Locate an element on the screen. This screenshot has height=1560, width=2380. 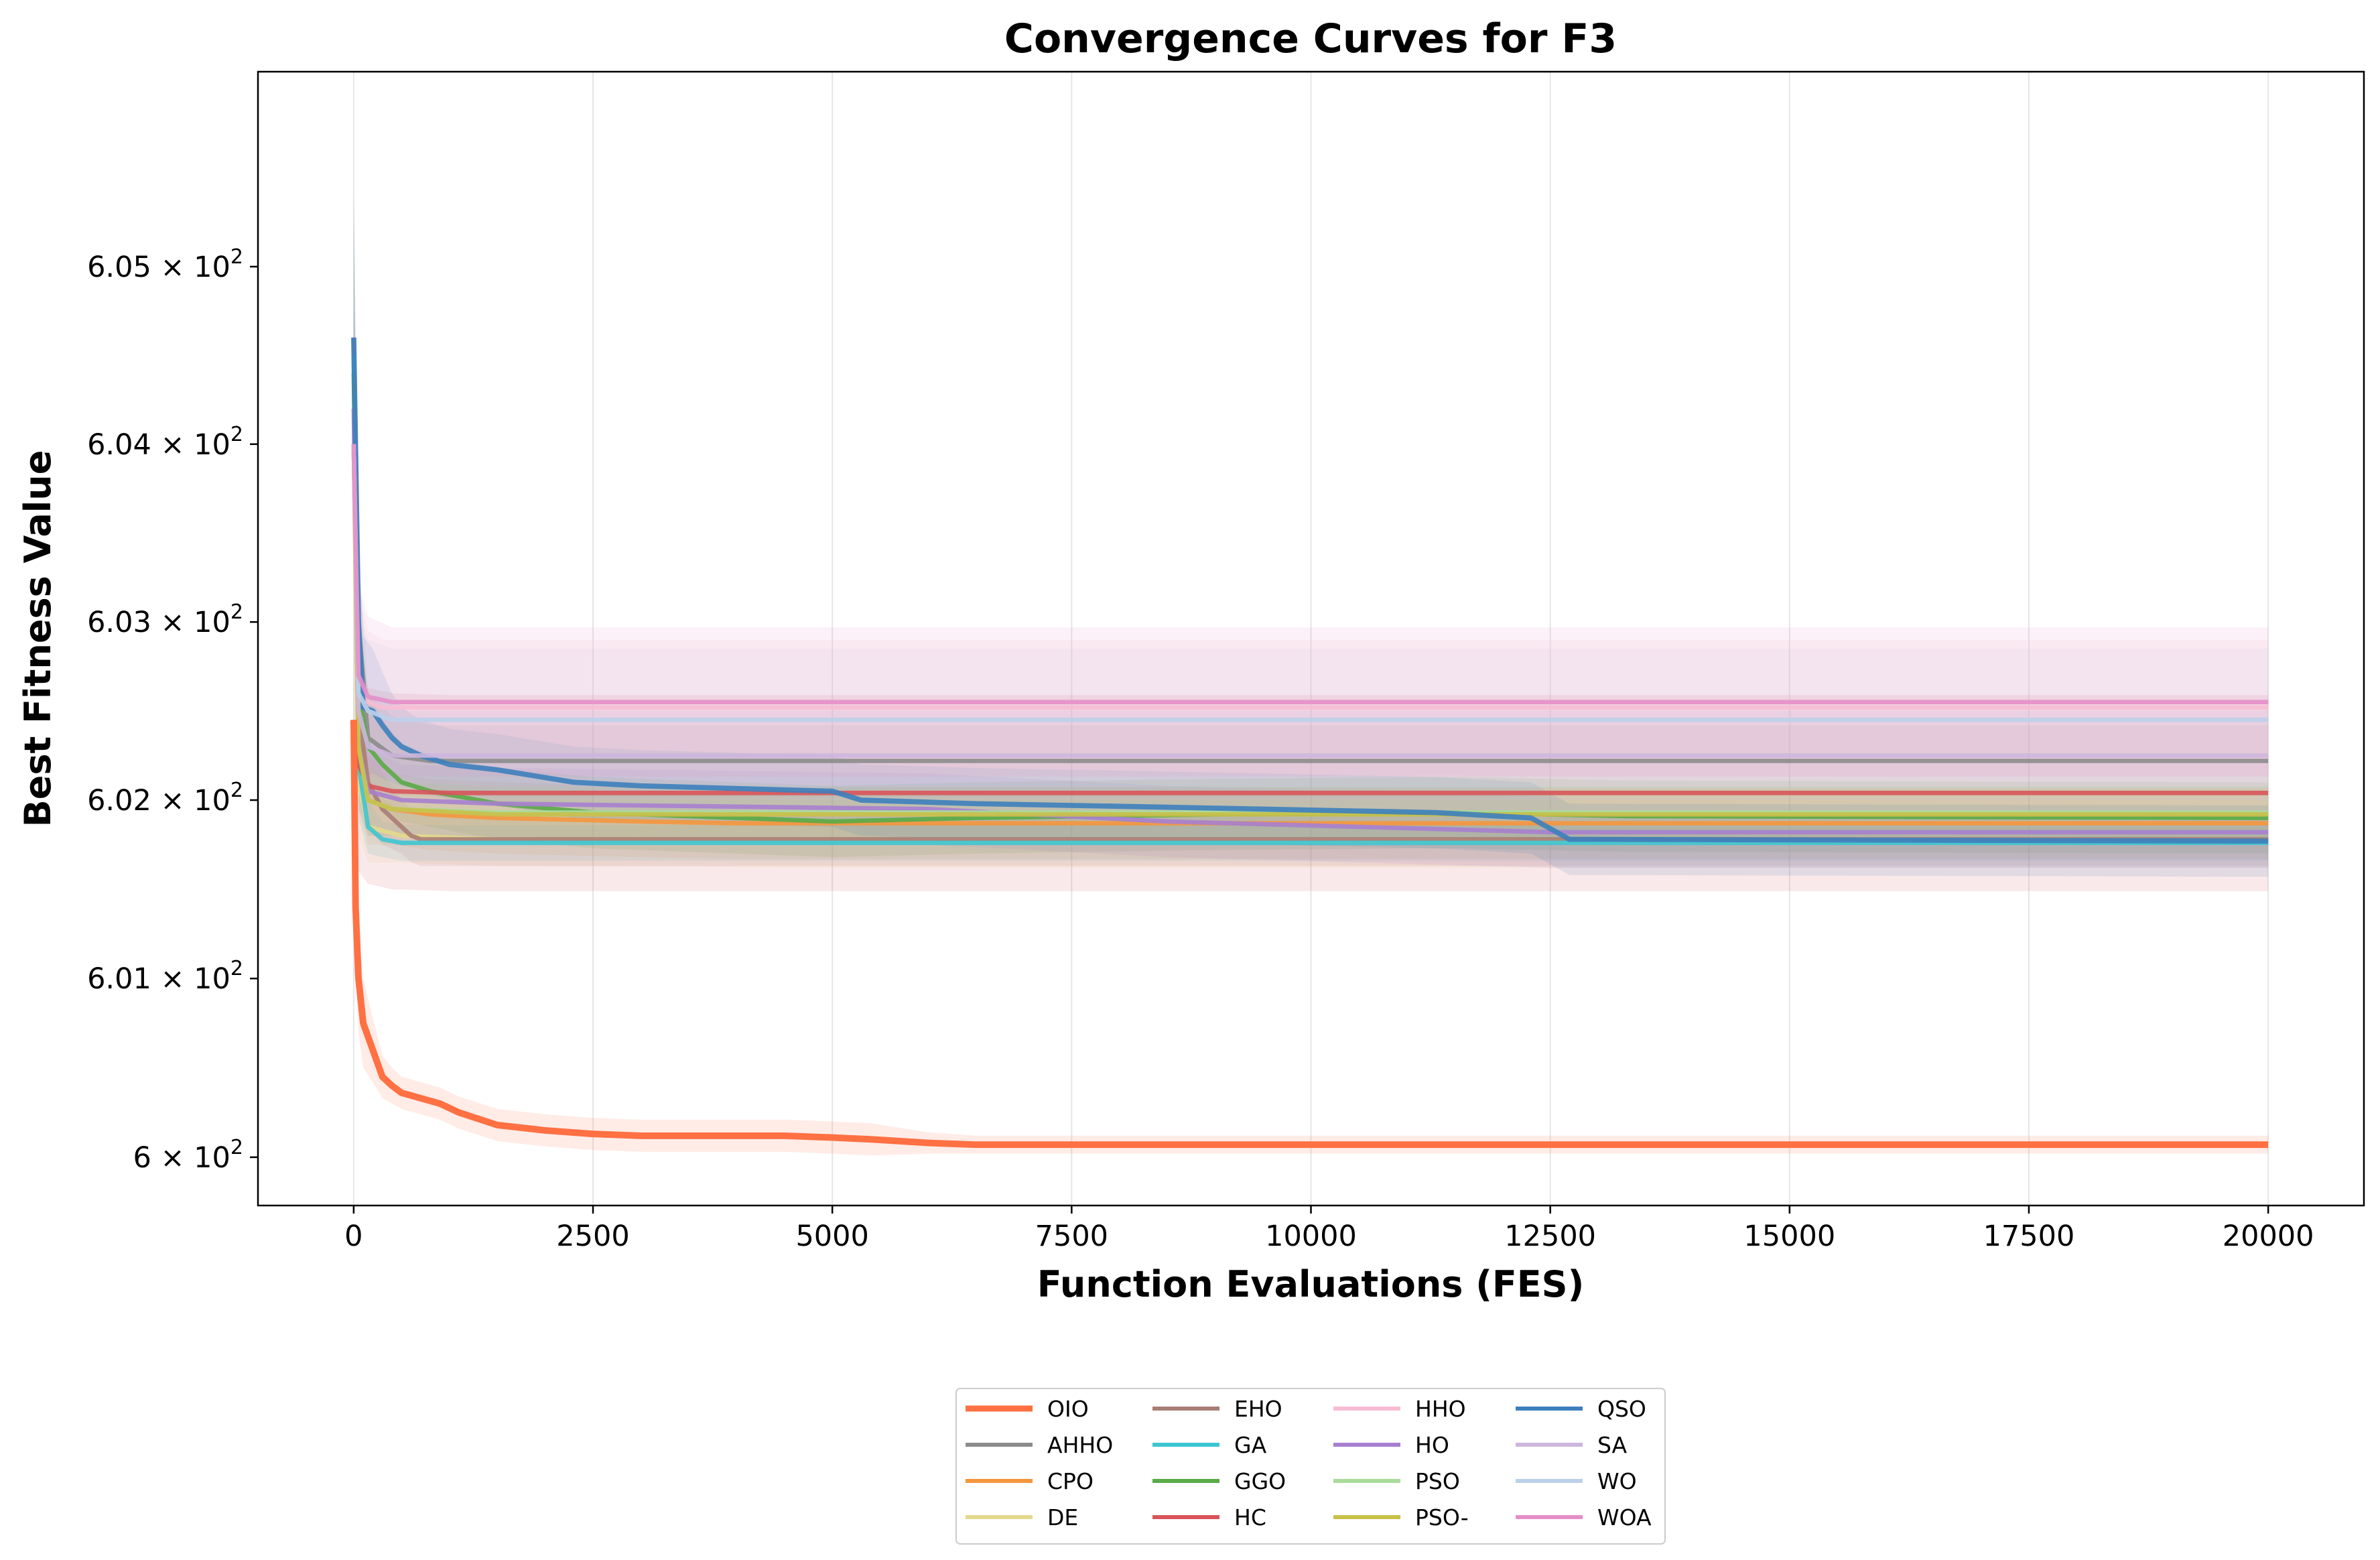
x-tick-label: 12500 is located at coordinates (1550, 1236).